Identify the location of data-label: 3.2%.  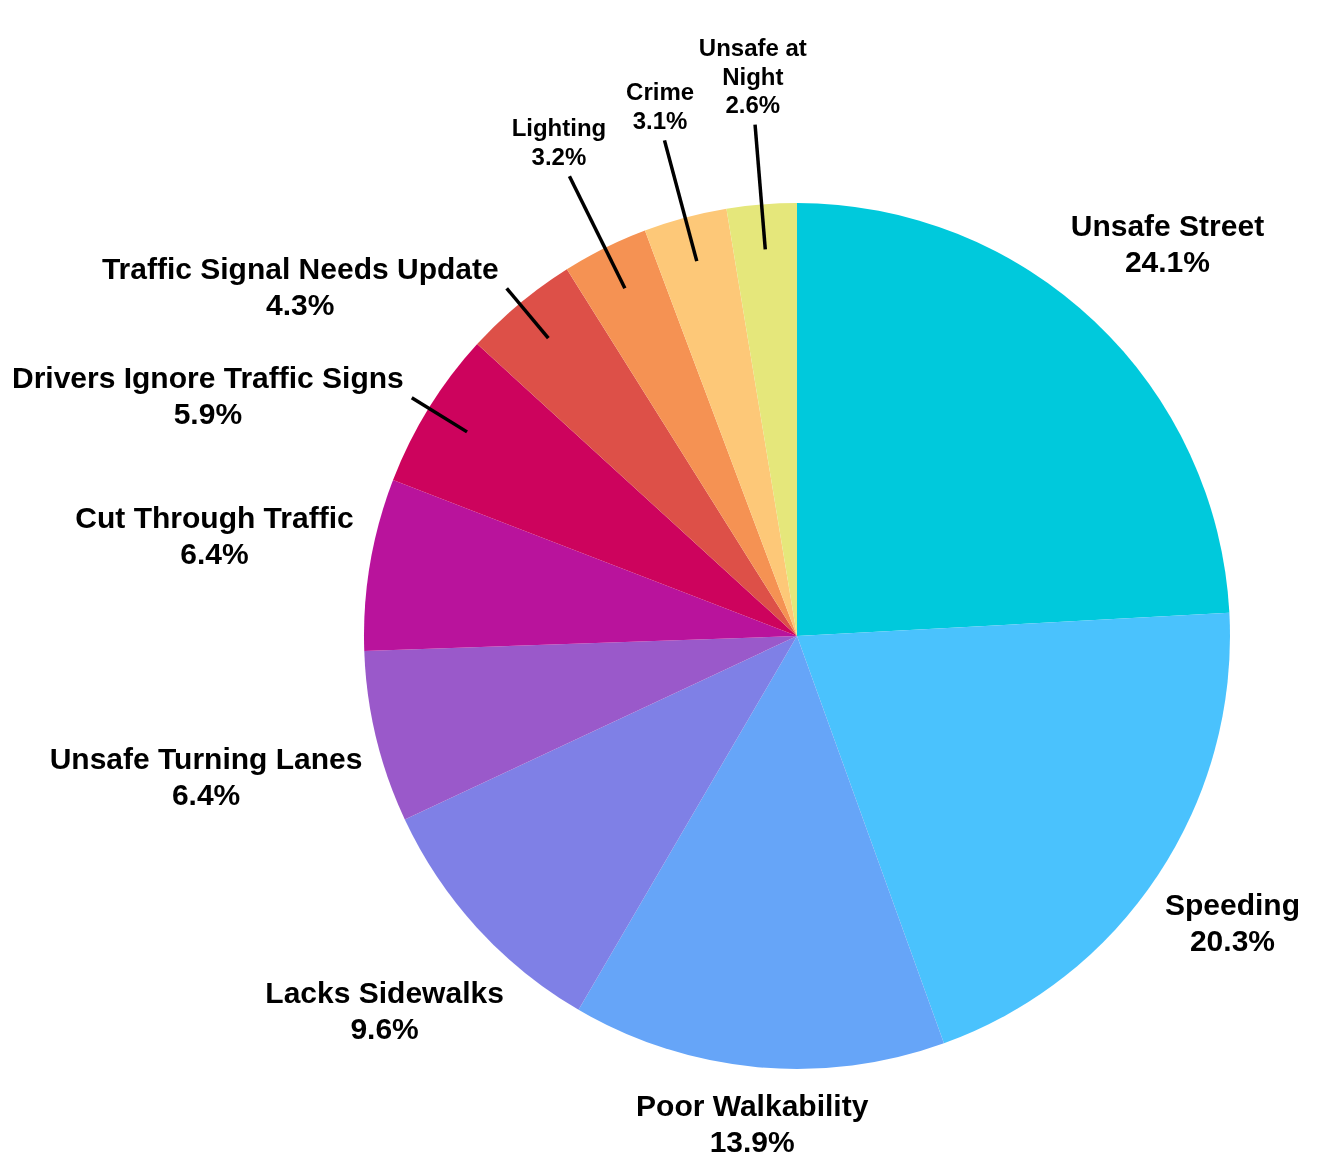
(559, 156).